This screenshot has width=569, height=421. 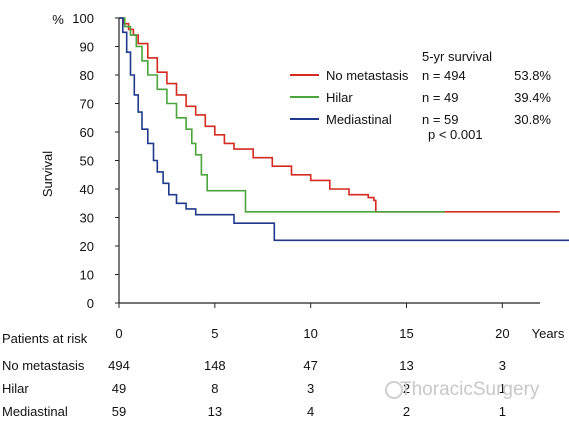 I want to click on x-tick-label: 0, so click(x=118, y=333).